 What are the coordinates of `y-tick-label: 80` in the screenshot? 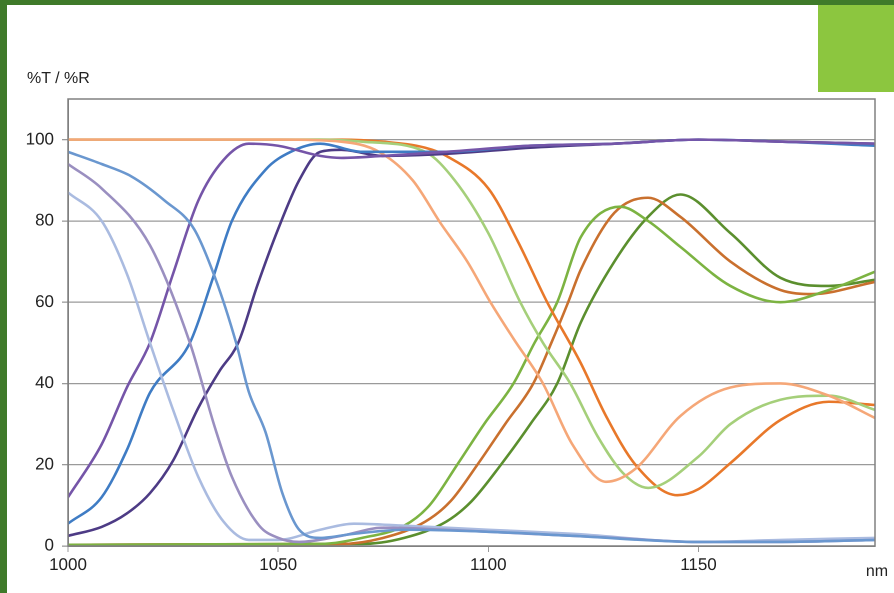 It's located at (44, 220).